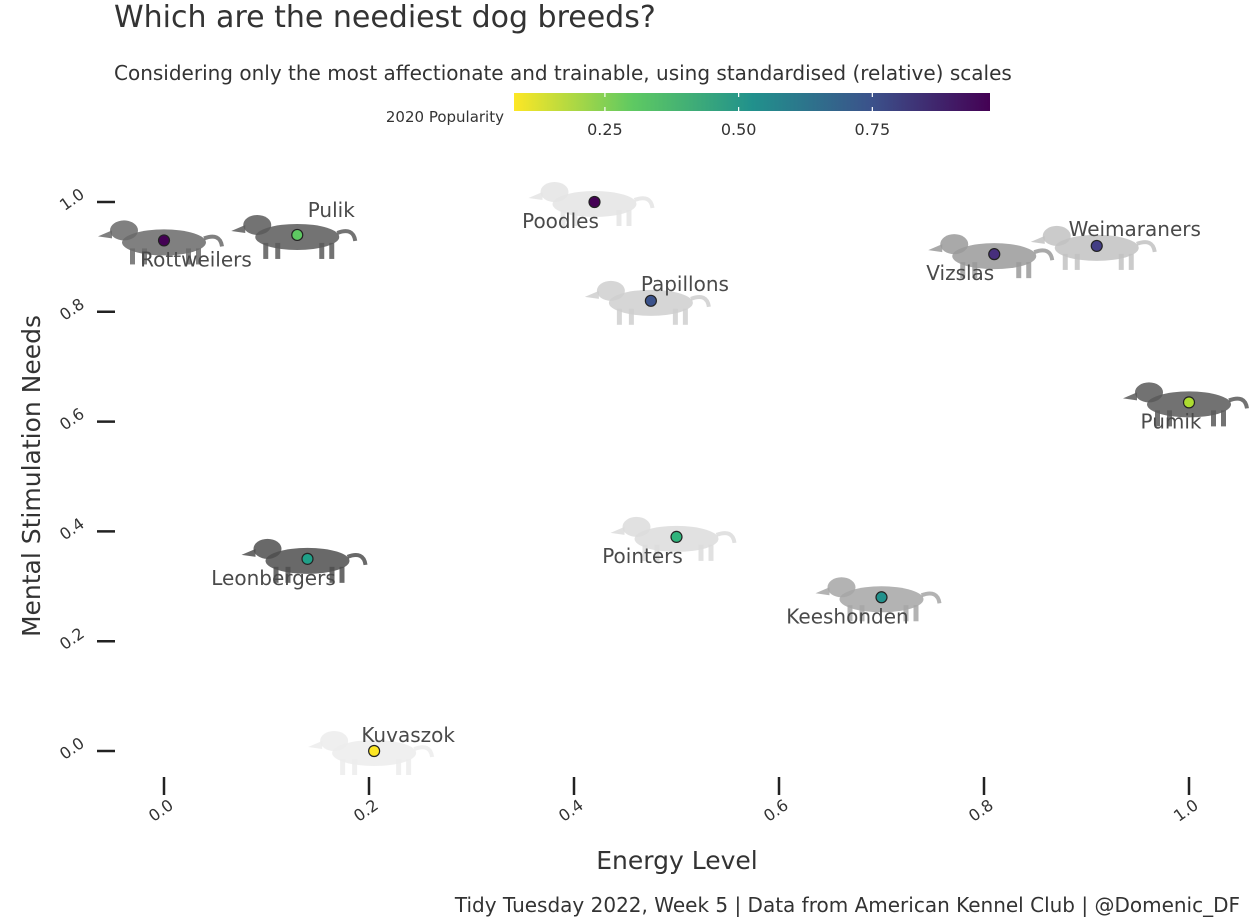 The height and width of the screenshot is (921, 1249). Describe the element at coordinates (408, 735) in the screenshot. I see `point-label: Kuvaszok` at that location.